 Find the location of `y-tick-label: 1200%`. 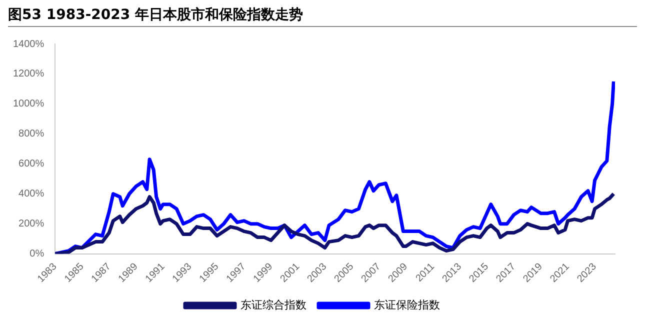

y-tick-label: 1200% is located at coordinates (28, 74).